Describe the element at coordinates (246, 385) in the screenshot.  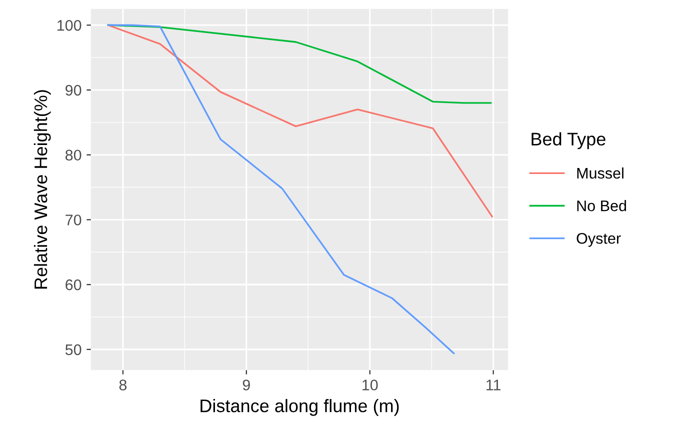
I see `x-tick-label: 9` at that location.